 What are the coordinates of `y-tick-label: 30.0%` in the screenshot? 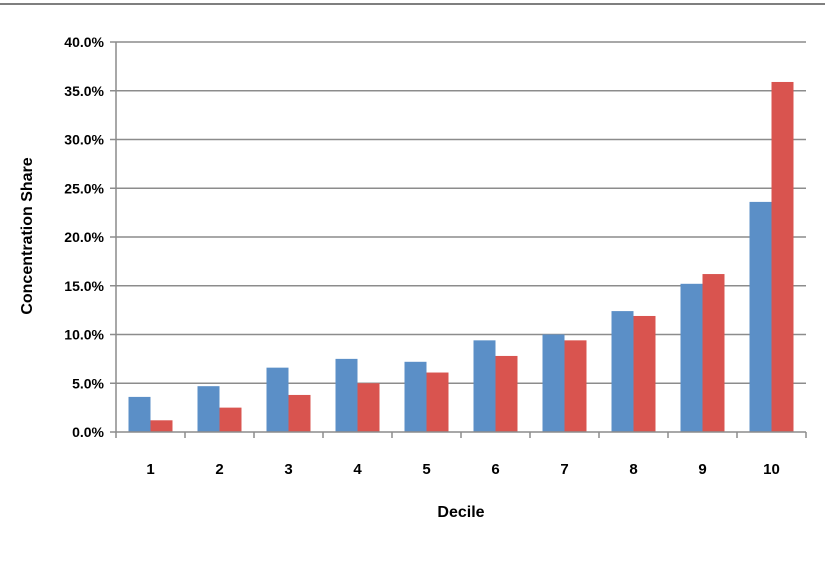 It's located at (84, 140).